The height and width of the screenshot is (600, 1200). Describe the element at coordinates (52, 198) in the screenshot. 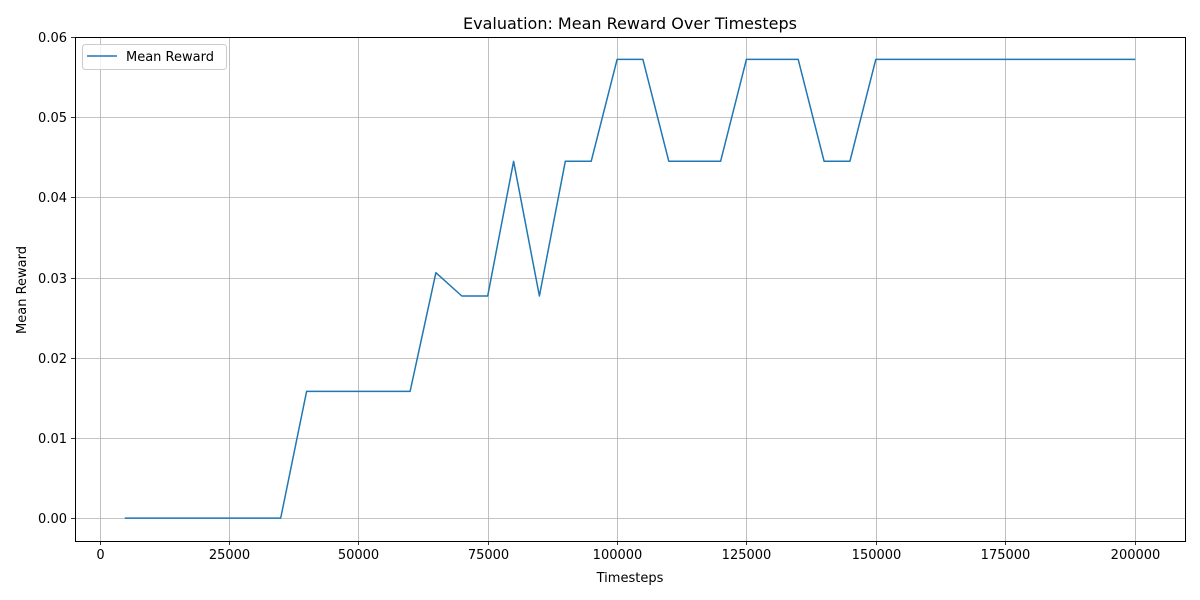

I see `y-tick-label: 0.04` at that location.